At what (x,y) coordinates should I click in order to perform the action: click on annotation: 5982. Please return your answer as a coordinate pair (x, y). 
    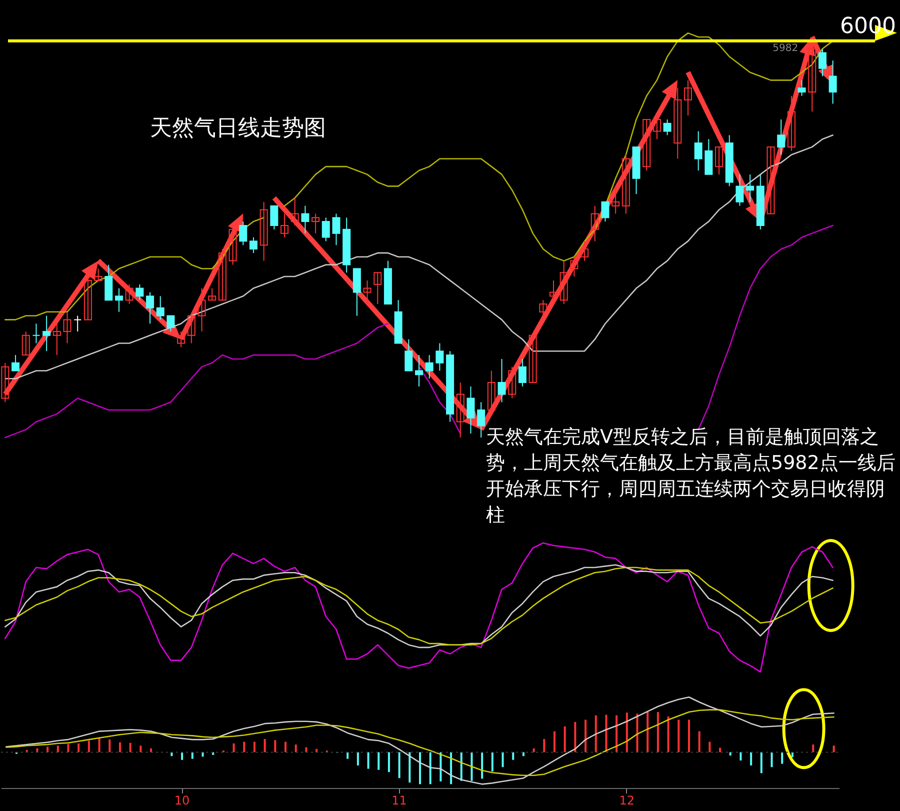
    Looking at the image, I should click on (785, 48).